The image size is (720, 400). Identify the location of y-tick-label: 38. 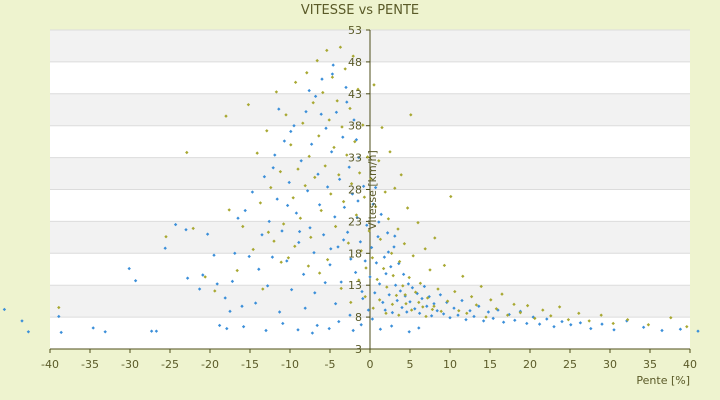
(355, 126).